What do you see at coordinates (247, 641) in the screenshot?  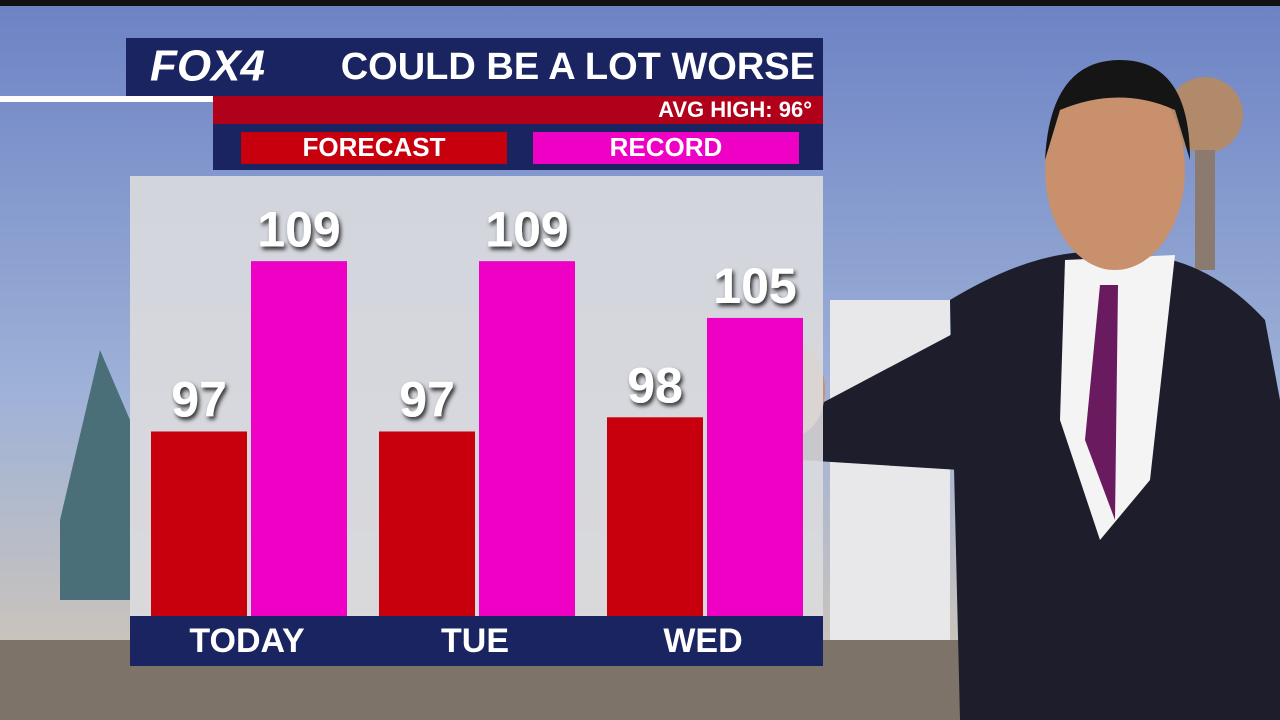 I see `x-tick-label: TODAY` at bounding box center [247, 641].